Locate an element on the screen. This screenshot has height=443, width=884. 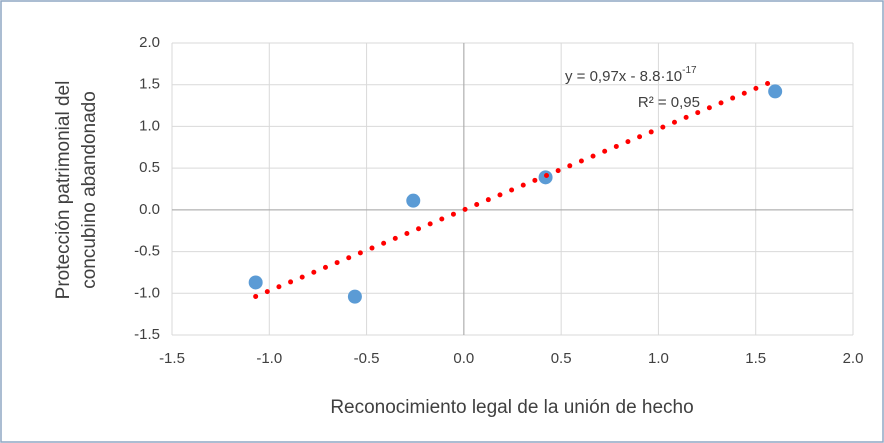
y-tick-label: 0.0 is located at coordinates (149, 209).